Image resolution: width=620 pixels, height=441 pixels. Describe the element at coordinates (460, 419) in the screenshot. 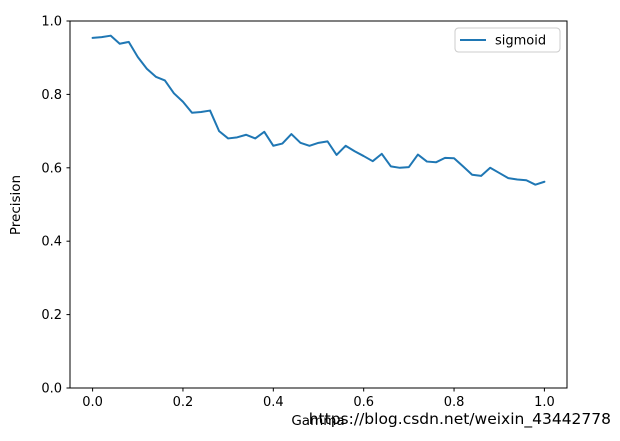

I see `watermark: https://blog.csdn.net/weixin_43442778` at that location.